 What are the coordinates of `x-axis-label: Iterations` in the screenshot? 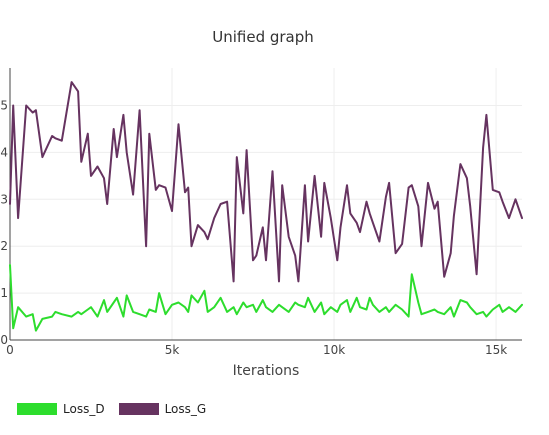 It's located at (266, 371).